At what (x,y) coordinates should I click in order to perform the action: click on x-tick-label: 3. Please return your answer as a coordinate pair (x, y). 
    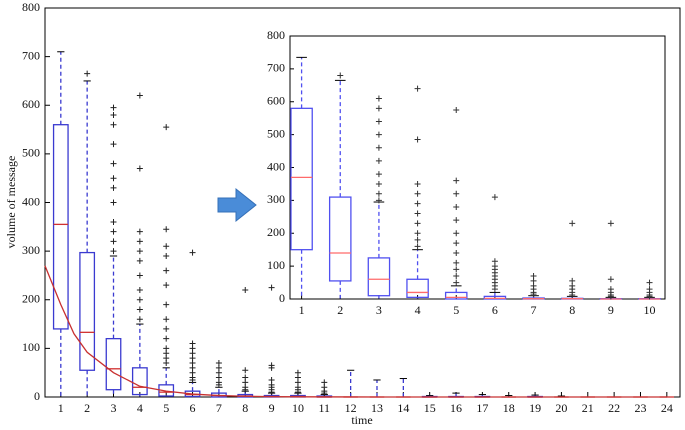
    Looking at the image, I should click on (114, 408).